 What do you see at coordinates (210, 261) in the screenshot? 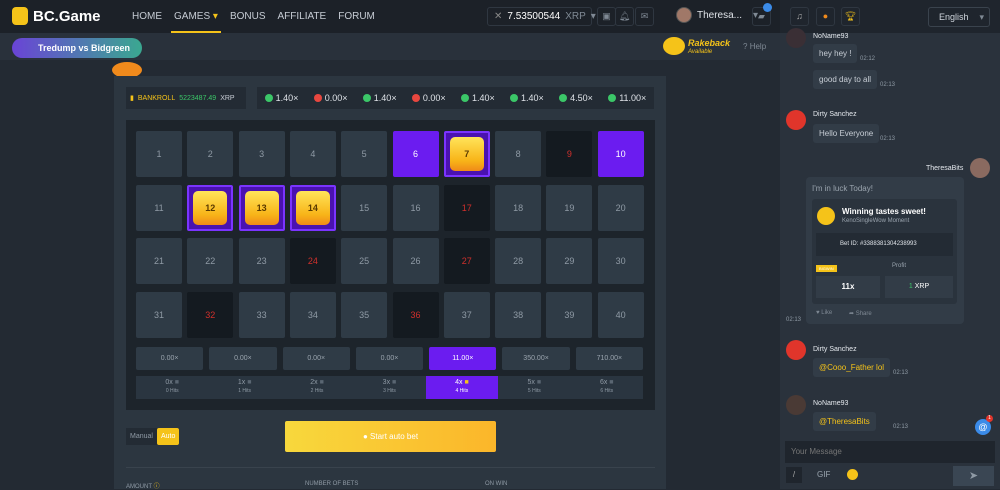
I see `keno-cell-22: 22` at bounding box center [210, 261].